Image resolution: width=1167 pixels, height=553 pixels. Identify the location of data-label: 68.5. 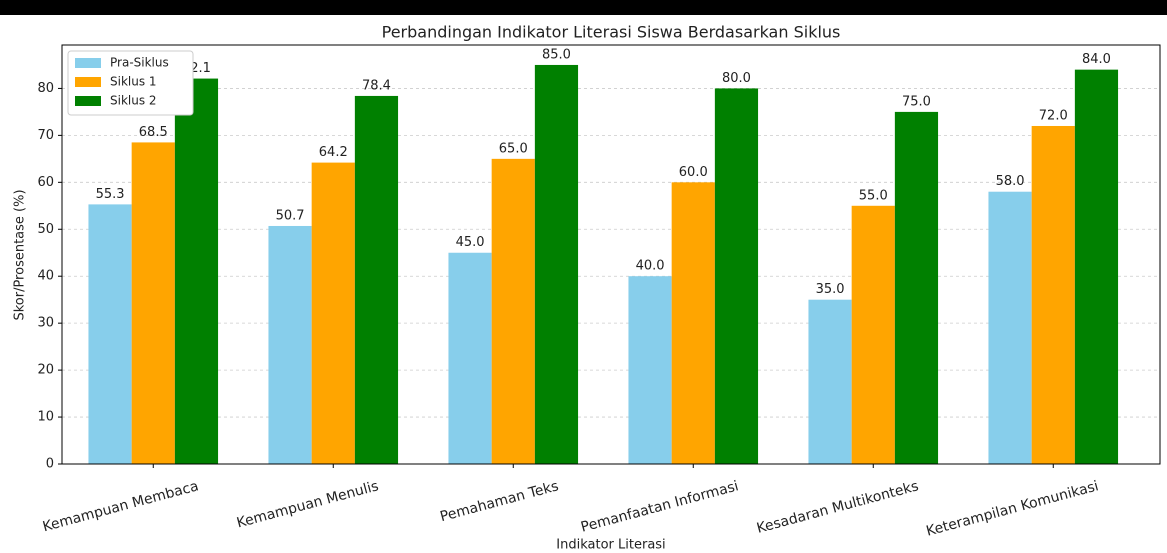
(153, 132).